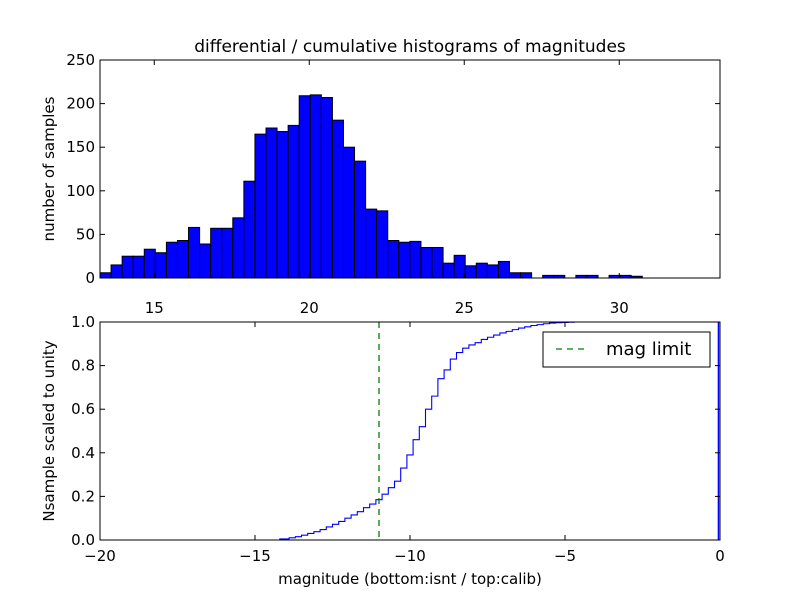 Image resolution: width=800 pixels, height=600 pixels. I want to click on bottom-xtick-label: −5, so click(565, 556).